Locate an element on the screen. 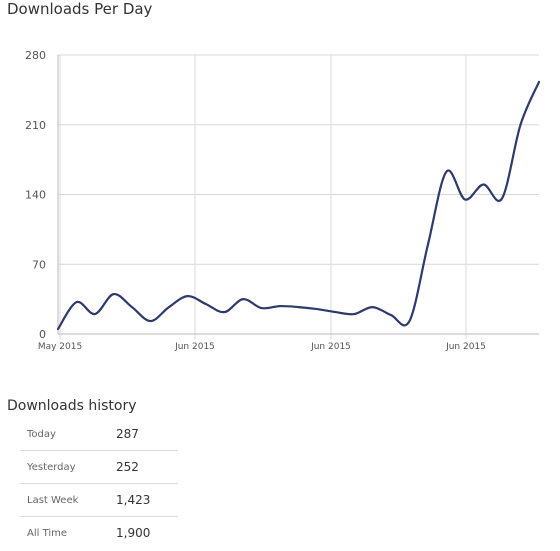  history-label-yesterday: Yesterday is located at coordinates (68, 467).